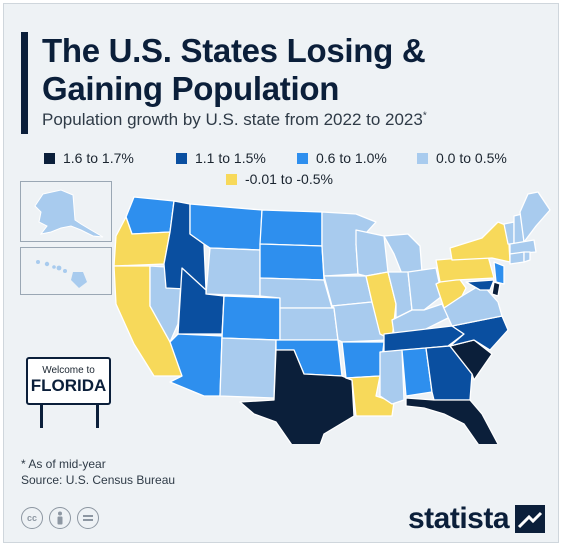 The image size is (564, 547). I want to click on legend-item-1: 1.6 to 1.7%, so click(89, 158).